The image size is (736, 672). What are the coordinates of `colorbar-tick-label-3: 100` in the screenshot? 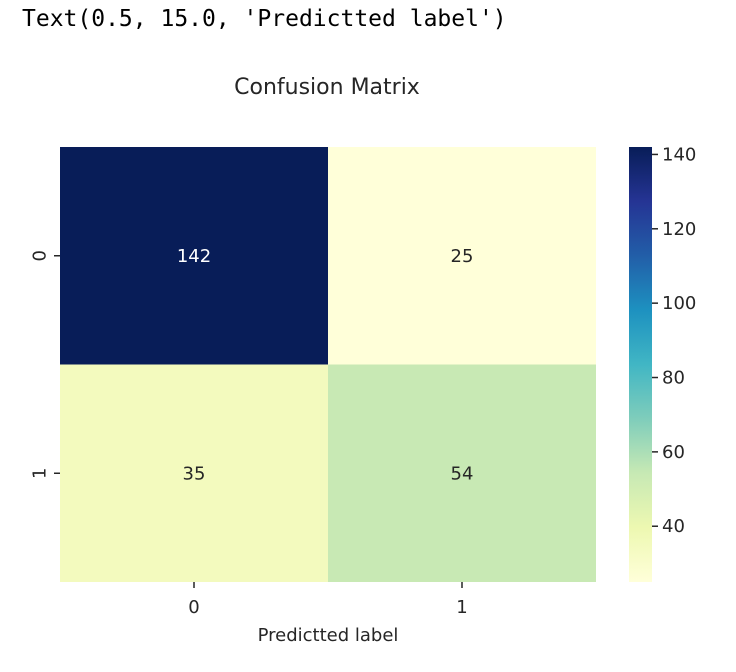 It's located at (679, 303).